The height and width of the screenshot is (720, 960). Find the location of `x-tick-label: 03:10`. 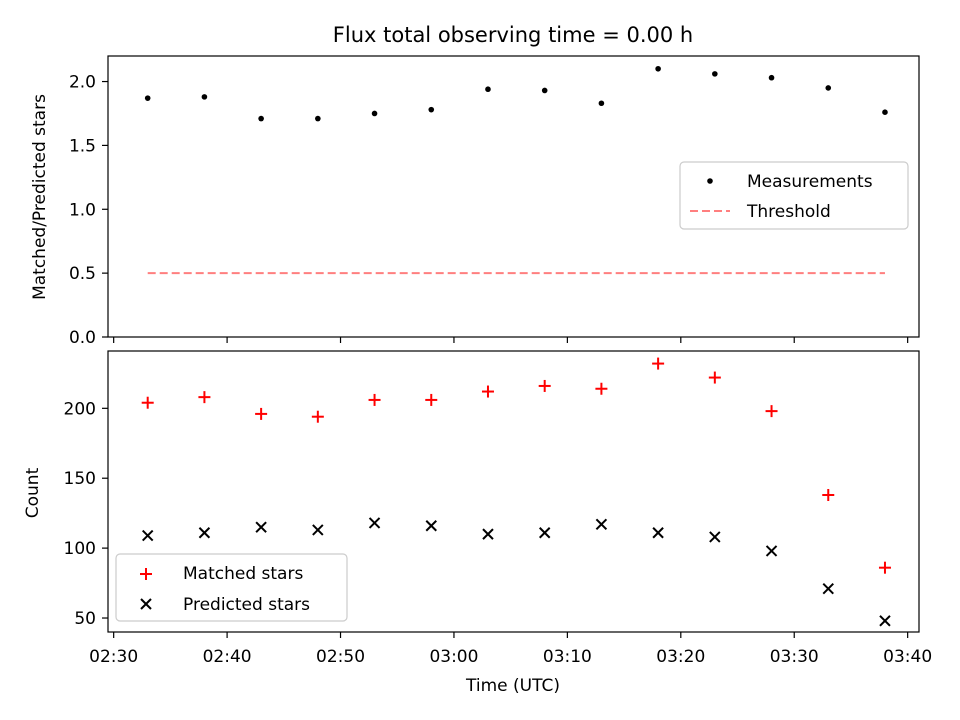

x-tick-label: 03:10 is located at coordinates (567, 657).